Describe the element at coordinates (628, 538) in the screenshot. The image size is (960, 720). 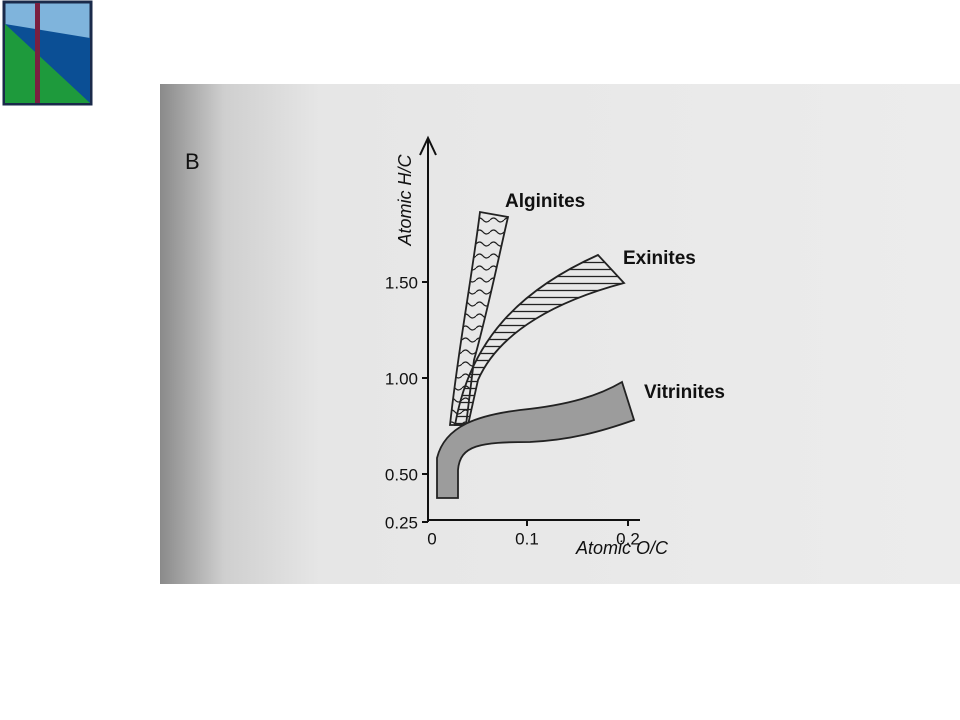
I see `x-tick-label: 0.2` at that location.